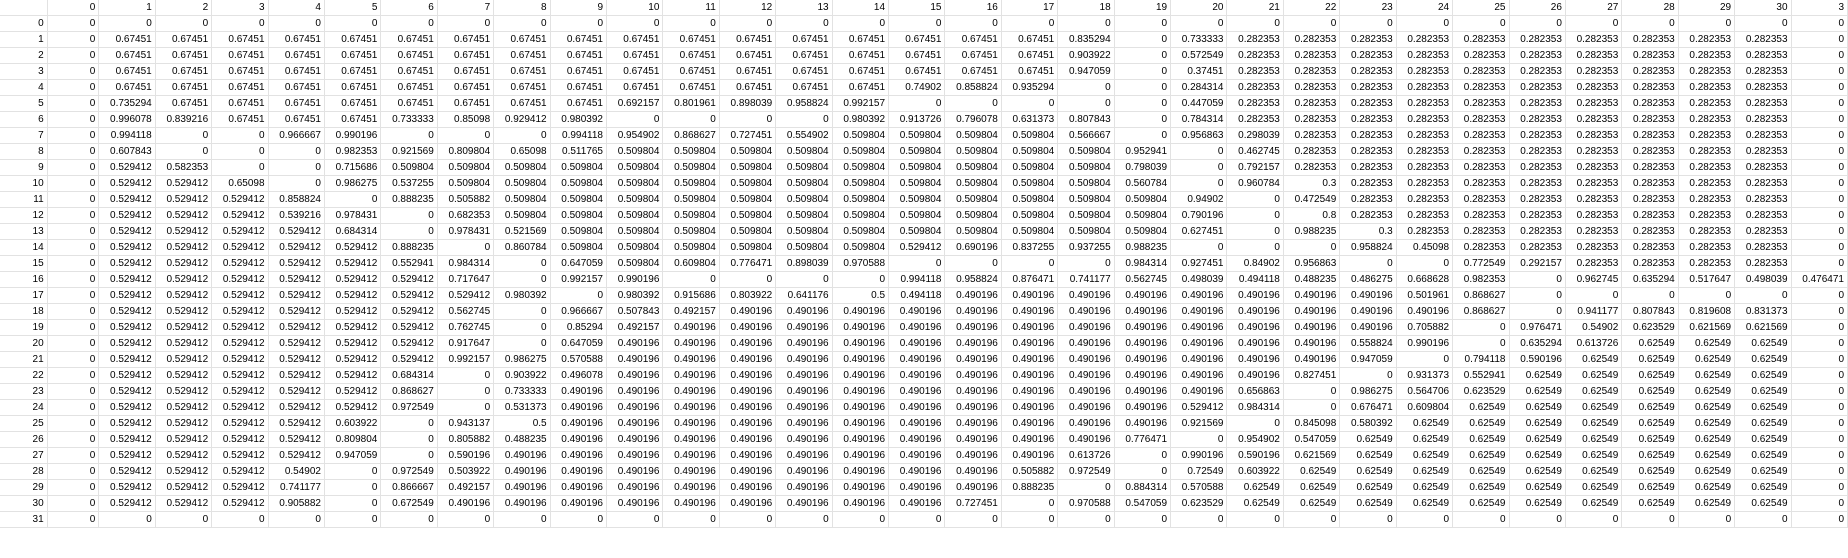 The width and height of the screenshot is (1848, 558). What do you see at coordinates (1030, 247) in the screenshot?
I see `table-cell: 0.837255` at bounding box center [1030, 247].